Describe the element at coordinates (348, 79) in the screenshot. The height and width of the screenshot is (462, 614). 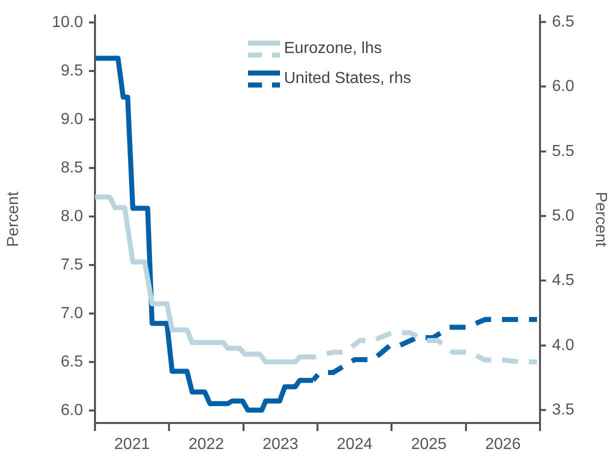
I see `legend-label: United States, rhs` at that location.